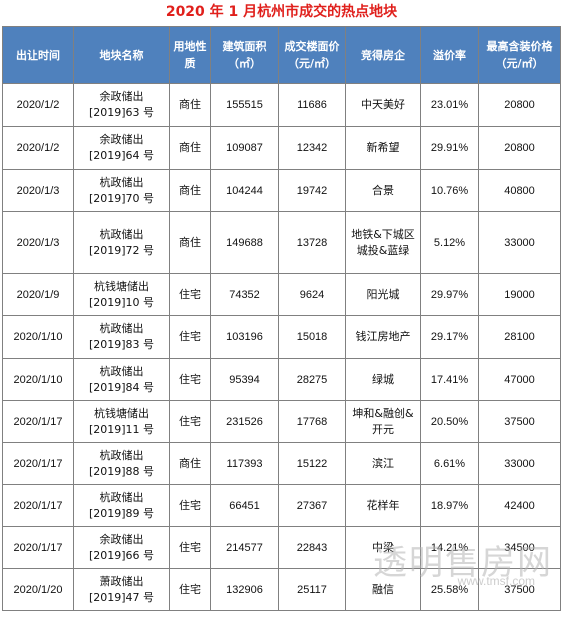 This screenshot has height=617, width=563. I want to click on cell-premium-rate: 18.97%, so click(449, 505).